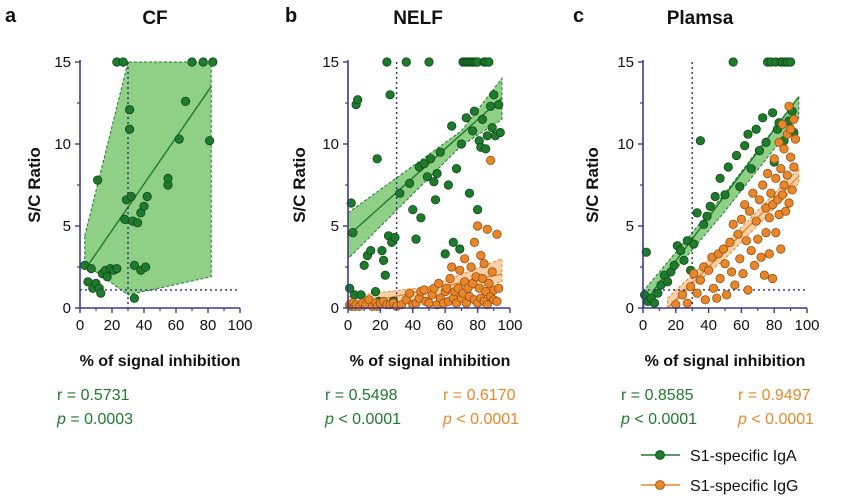  What do you see at coordinates (657, 395) in the screenshot?
I see `r-value: r = 0.8585` at bounding box center [657, 395].